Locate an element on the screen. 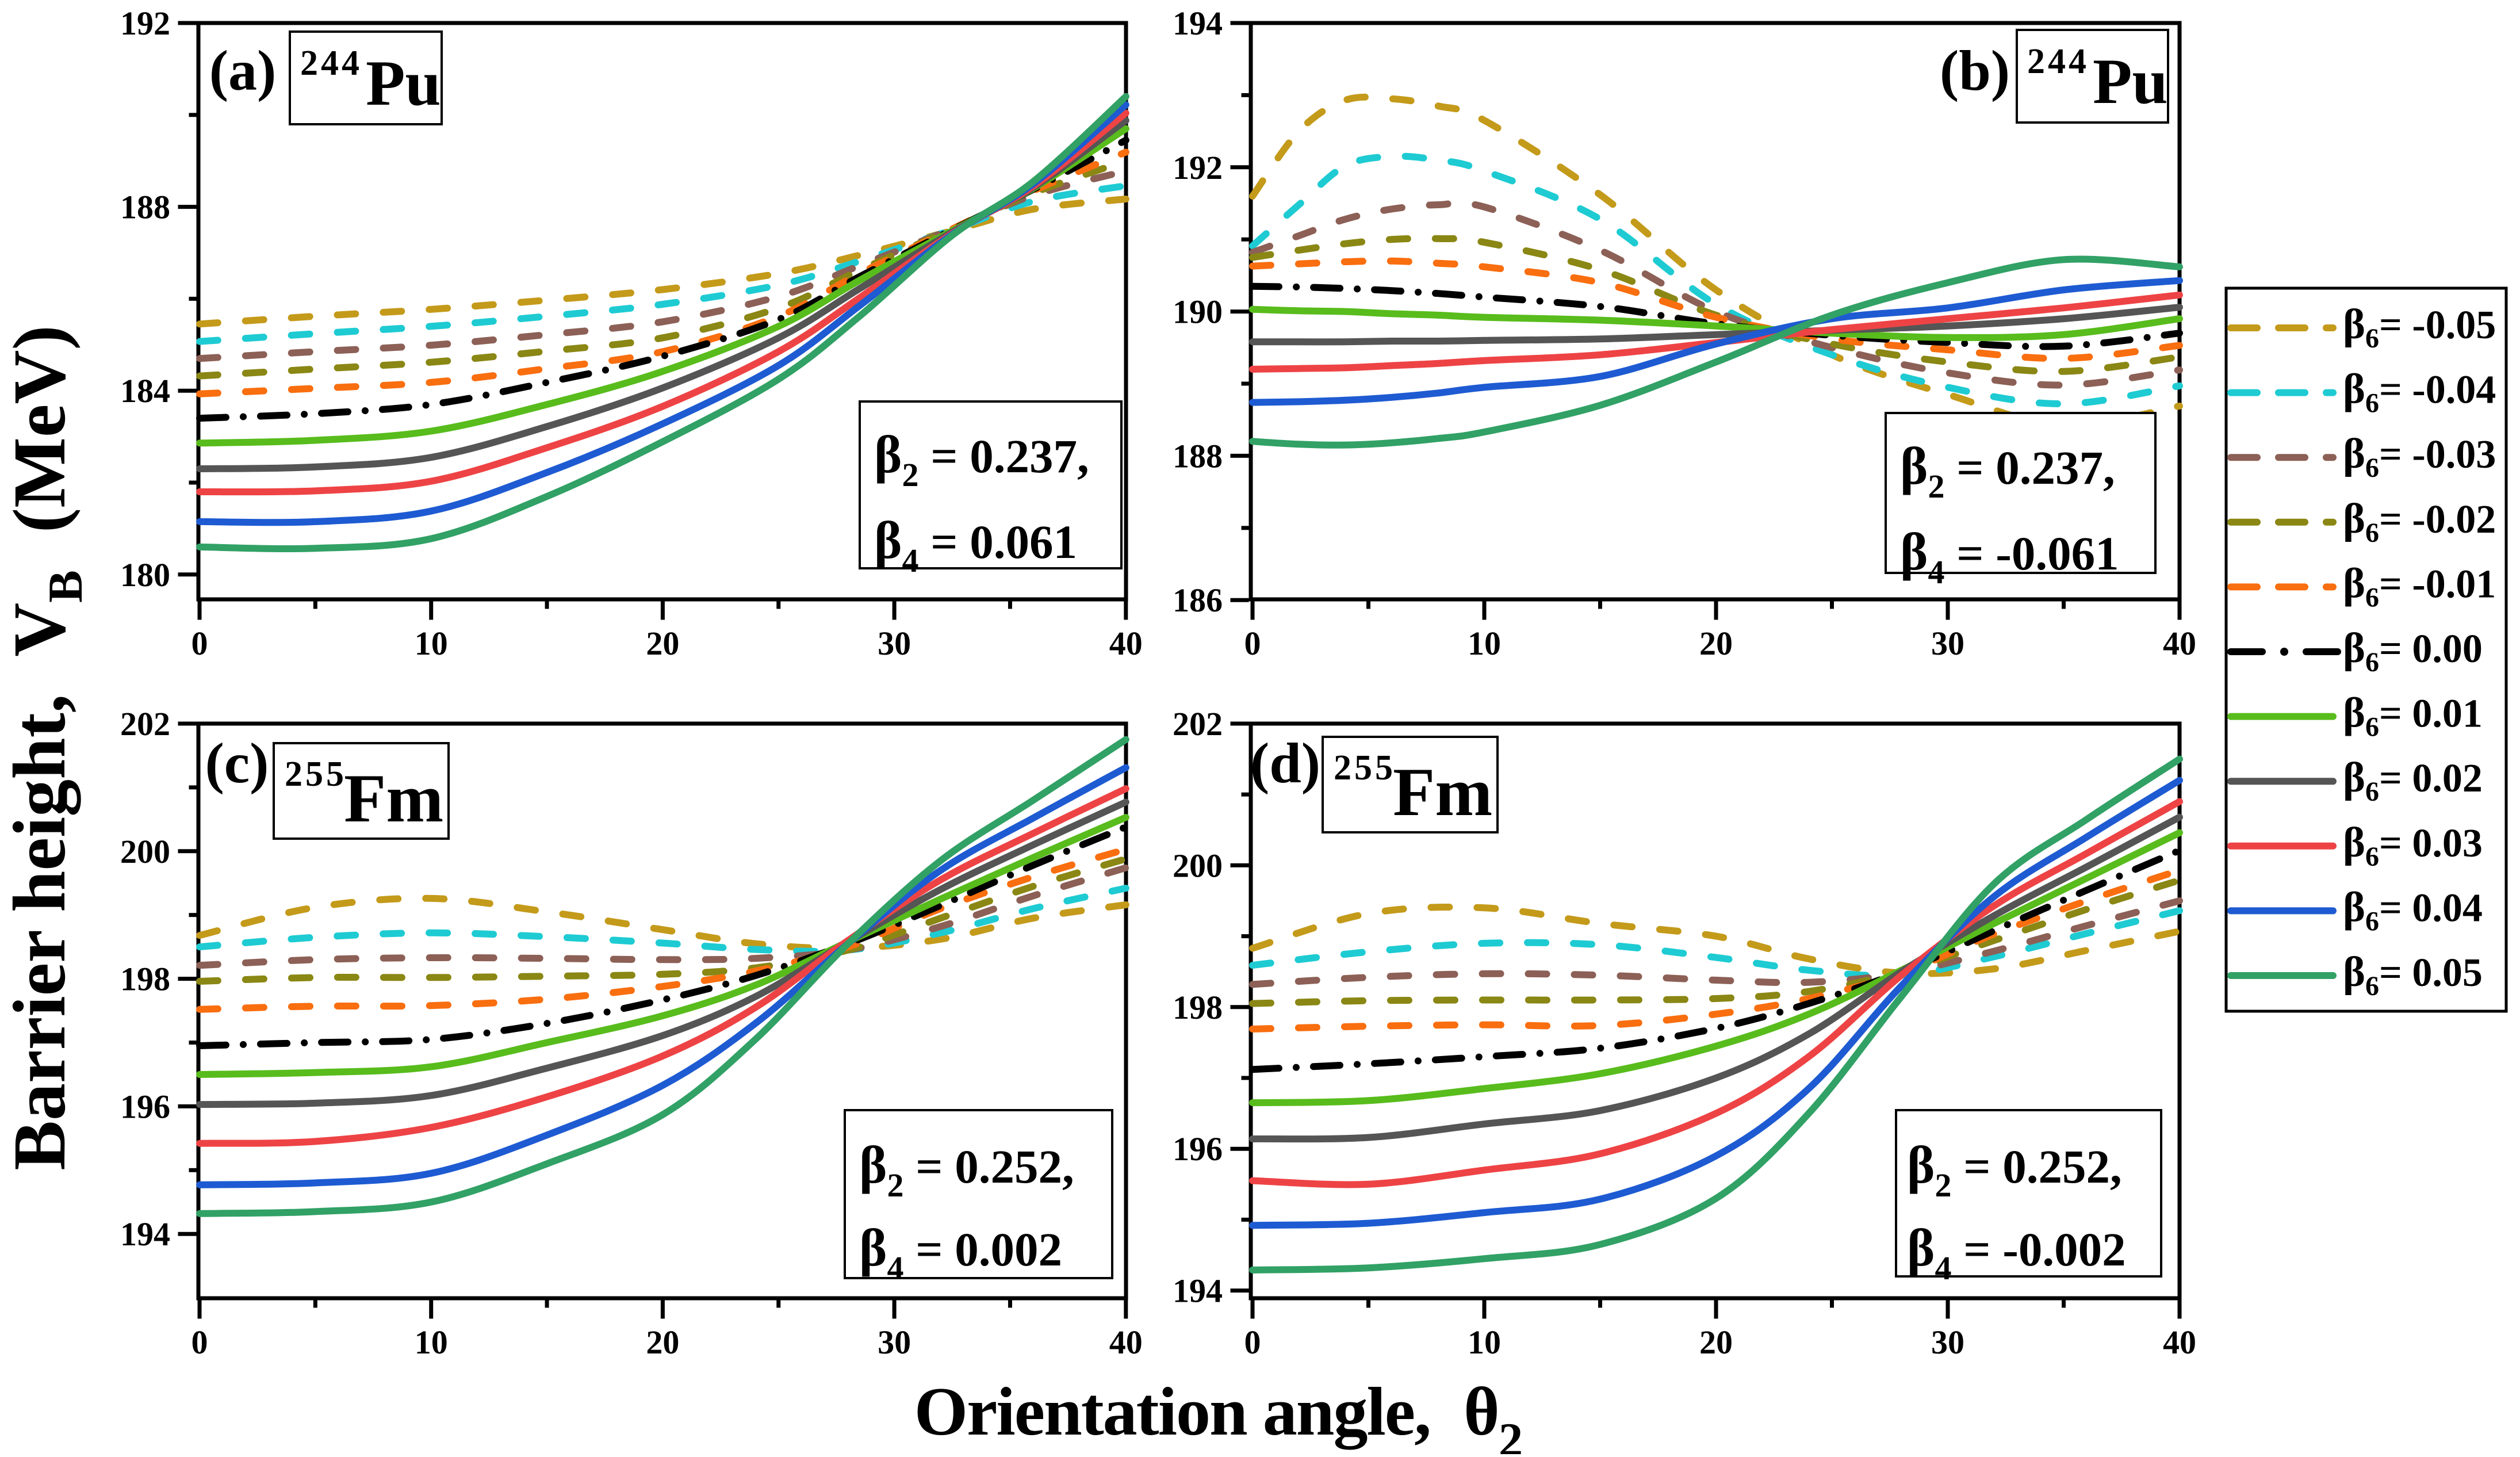 Image resolution: width=2520 pixels, height=1457 pixels. svg-text: (b) is located at coordinates (1975, 70).